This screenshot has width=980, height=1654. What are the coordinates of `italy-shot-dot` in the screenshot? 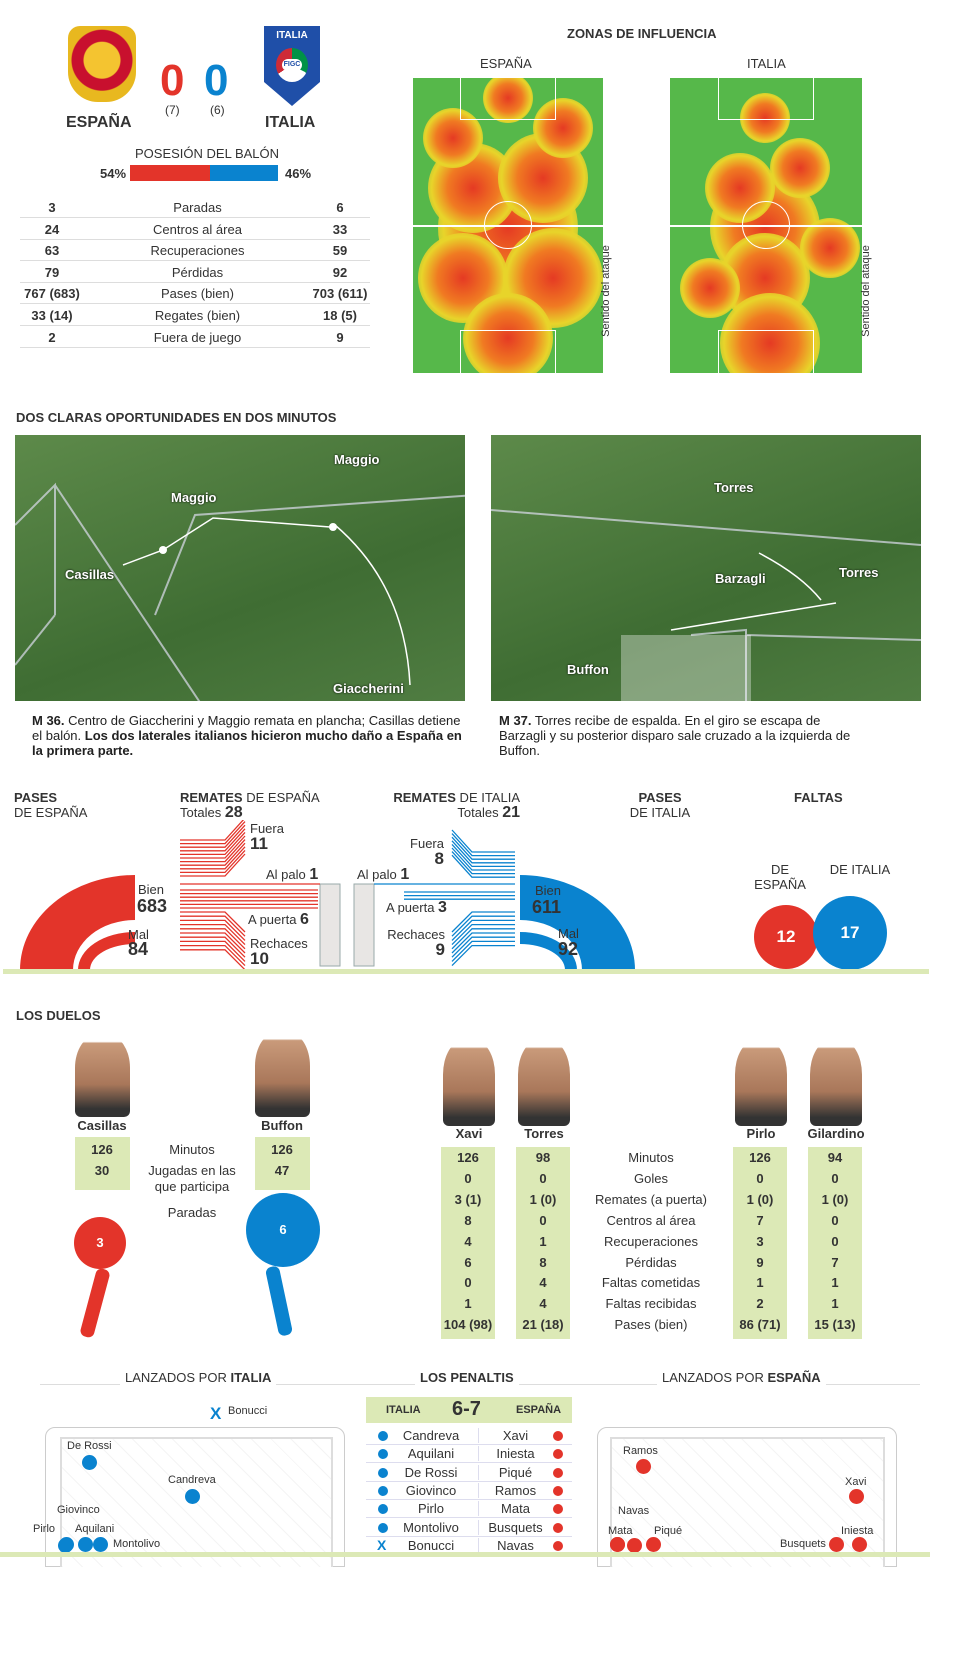 It's located at (85, 1544).